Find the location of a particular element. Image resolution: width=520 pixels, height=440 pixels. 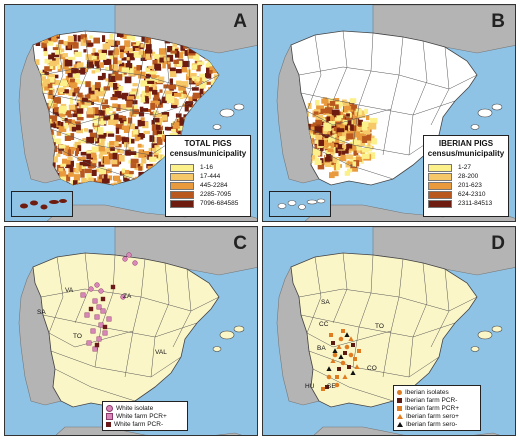

legend-c-label-3: White farm PCR- is located at coordinates (139, 424).